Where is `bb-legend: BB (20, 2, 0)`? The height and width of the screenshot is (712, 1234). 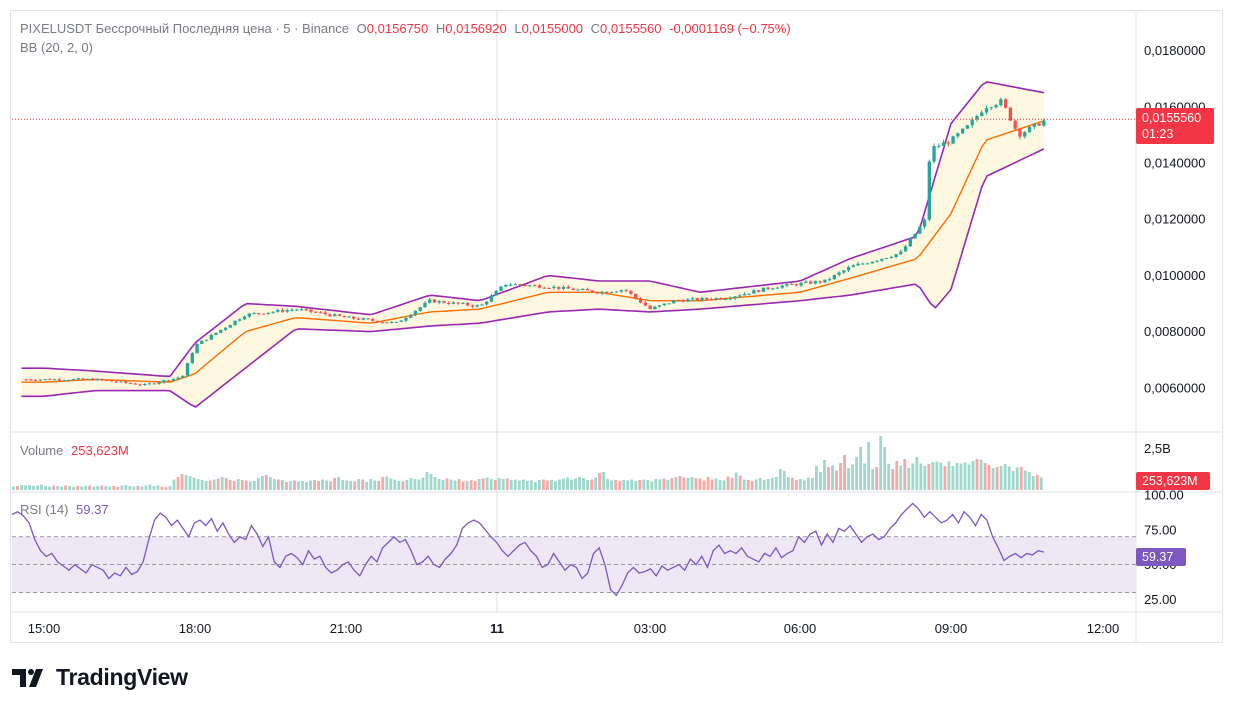
bb-legend: BB (20, 2, 0) is located at coordinates (56, 47).